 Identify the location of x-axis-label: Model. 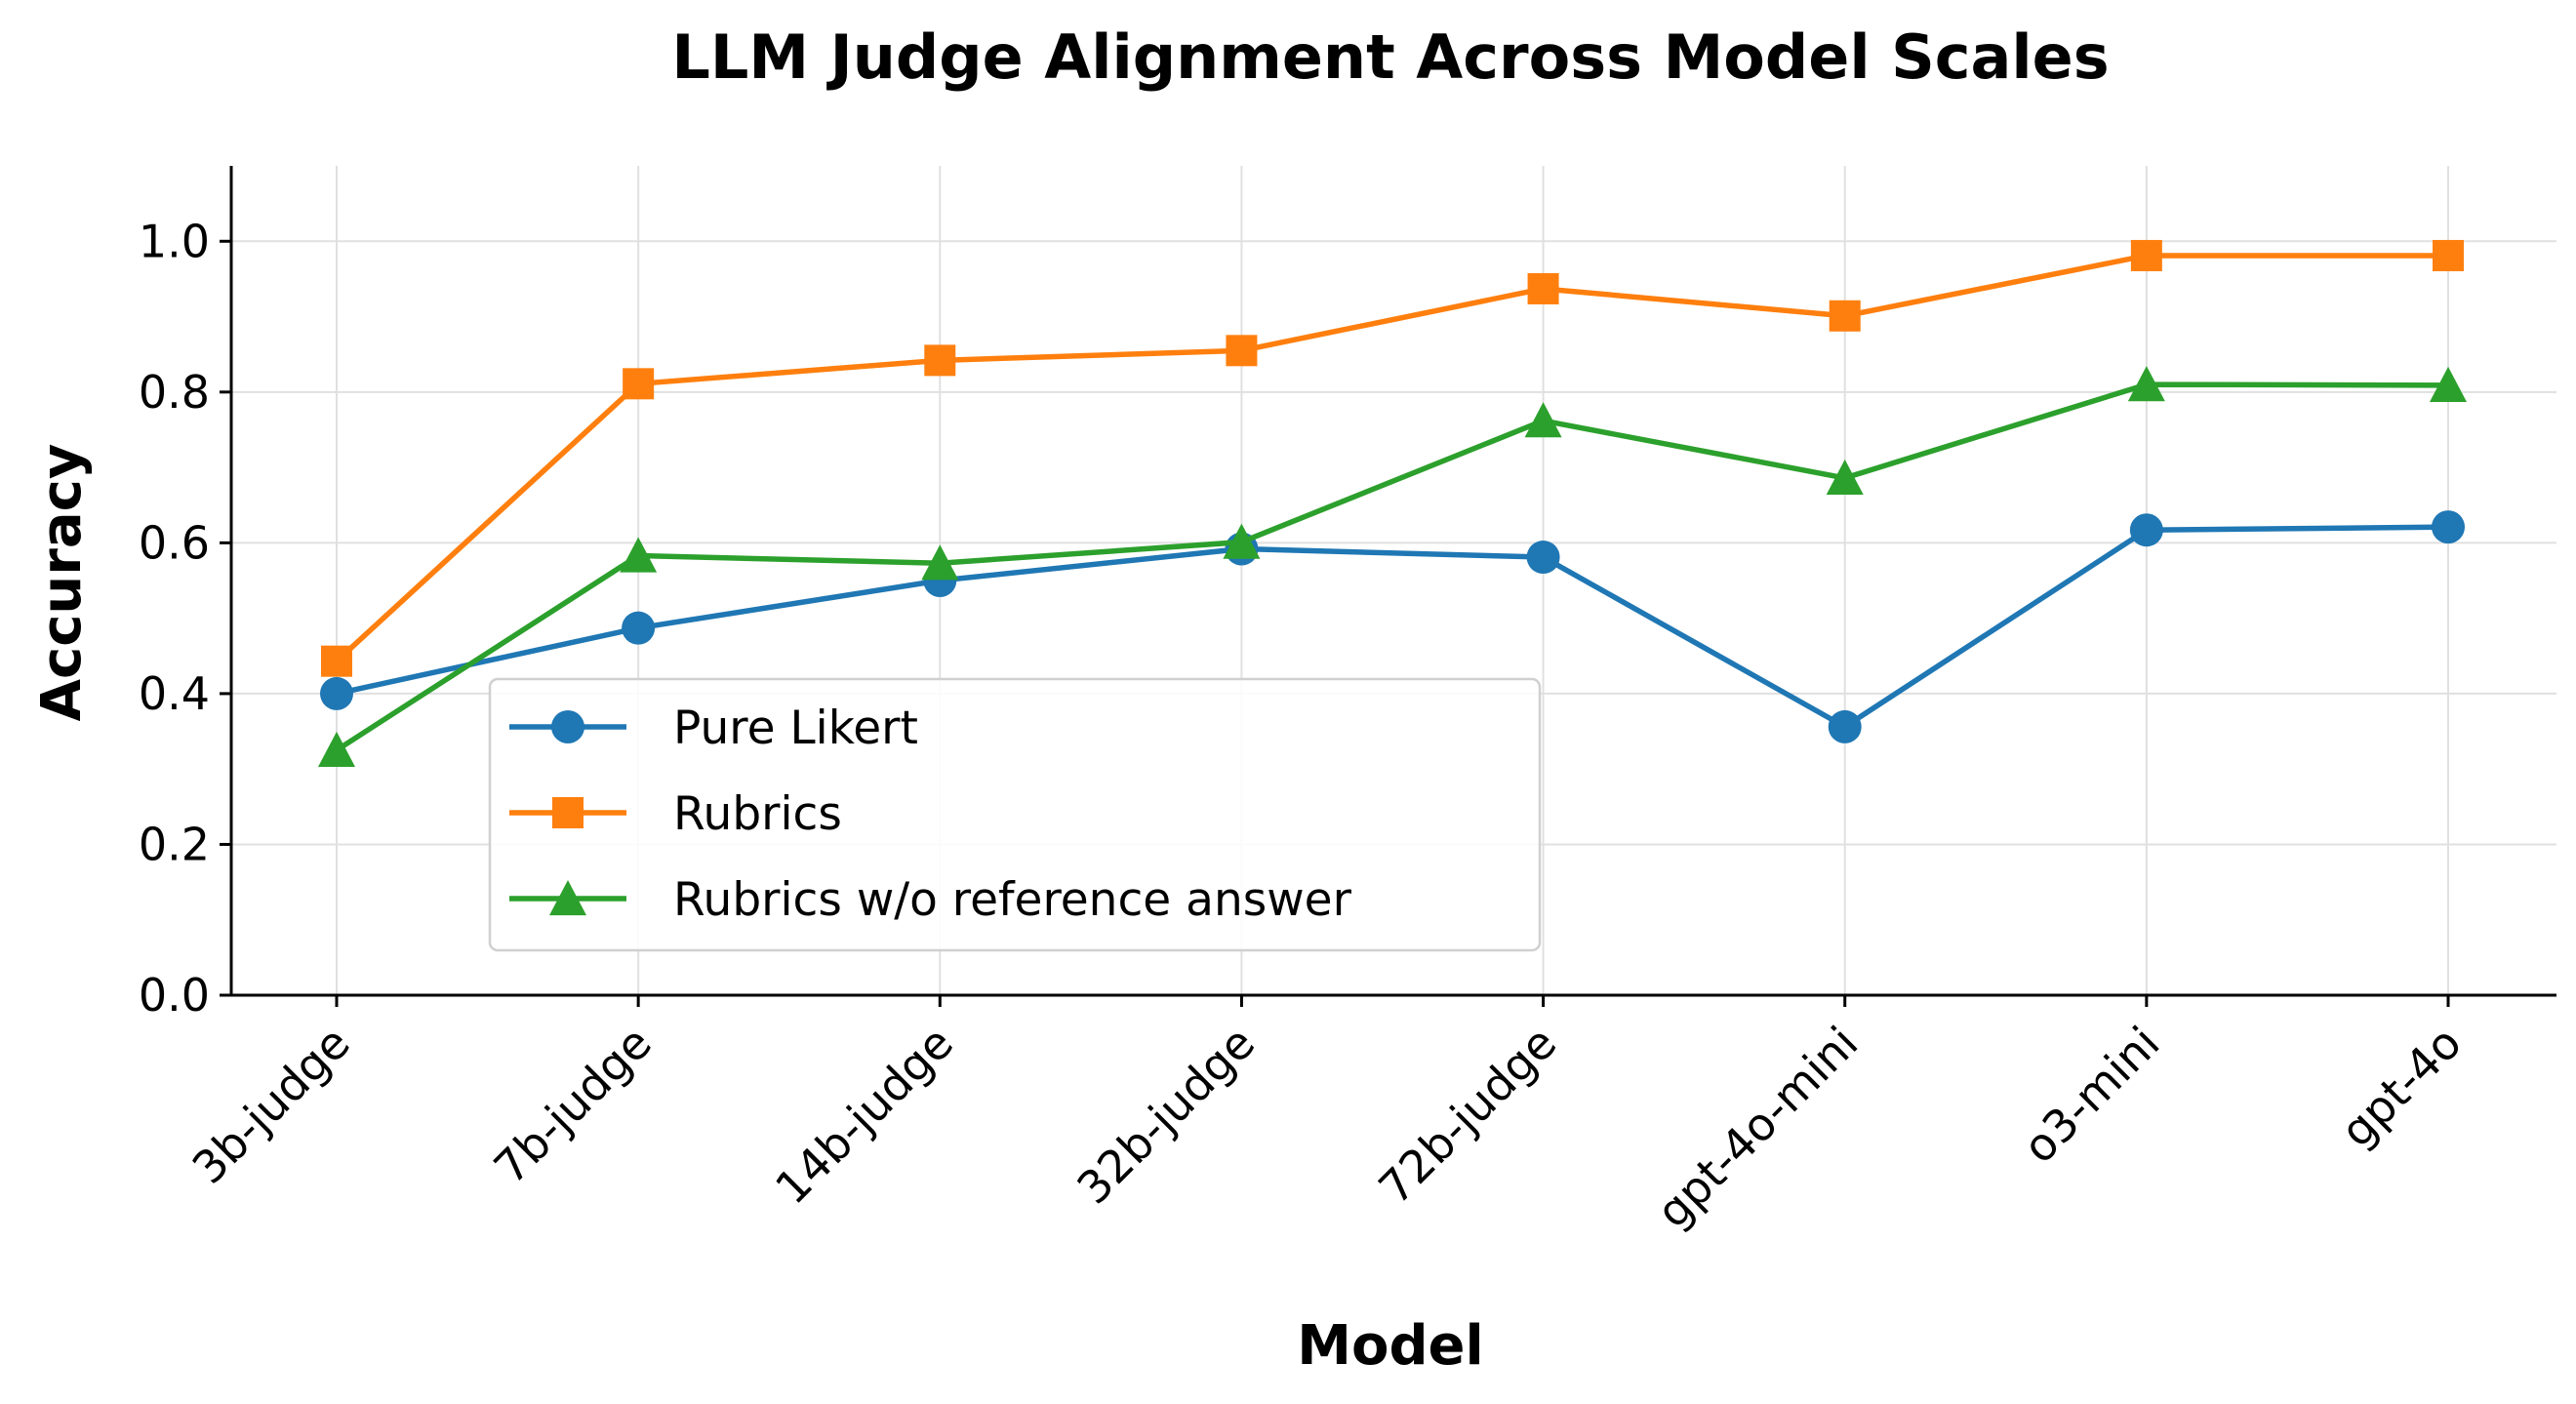
(1390, 1346).